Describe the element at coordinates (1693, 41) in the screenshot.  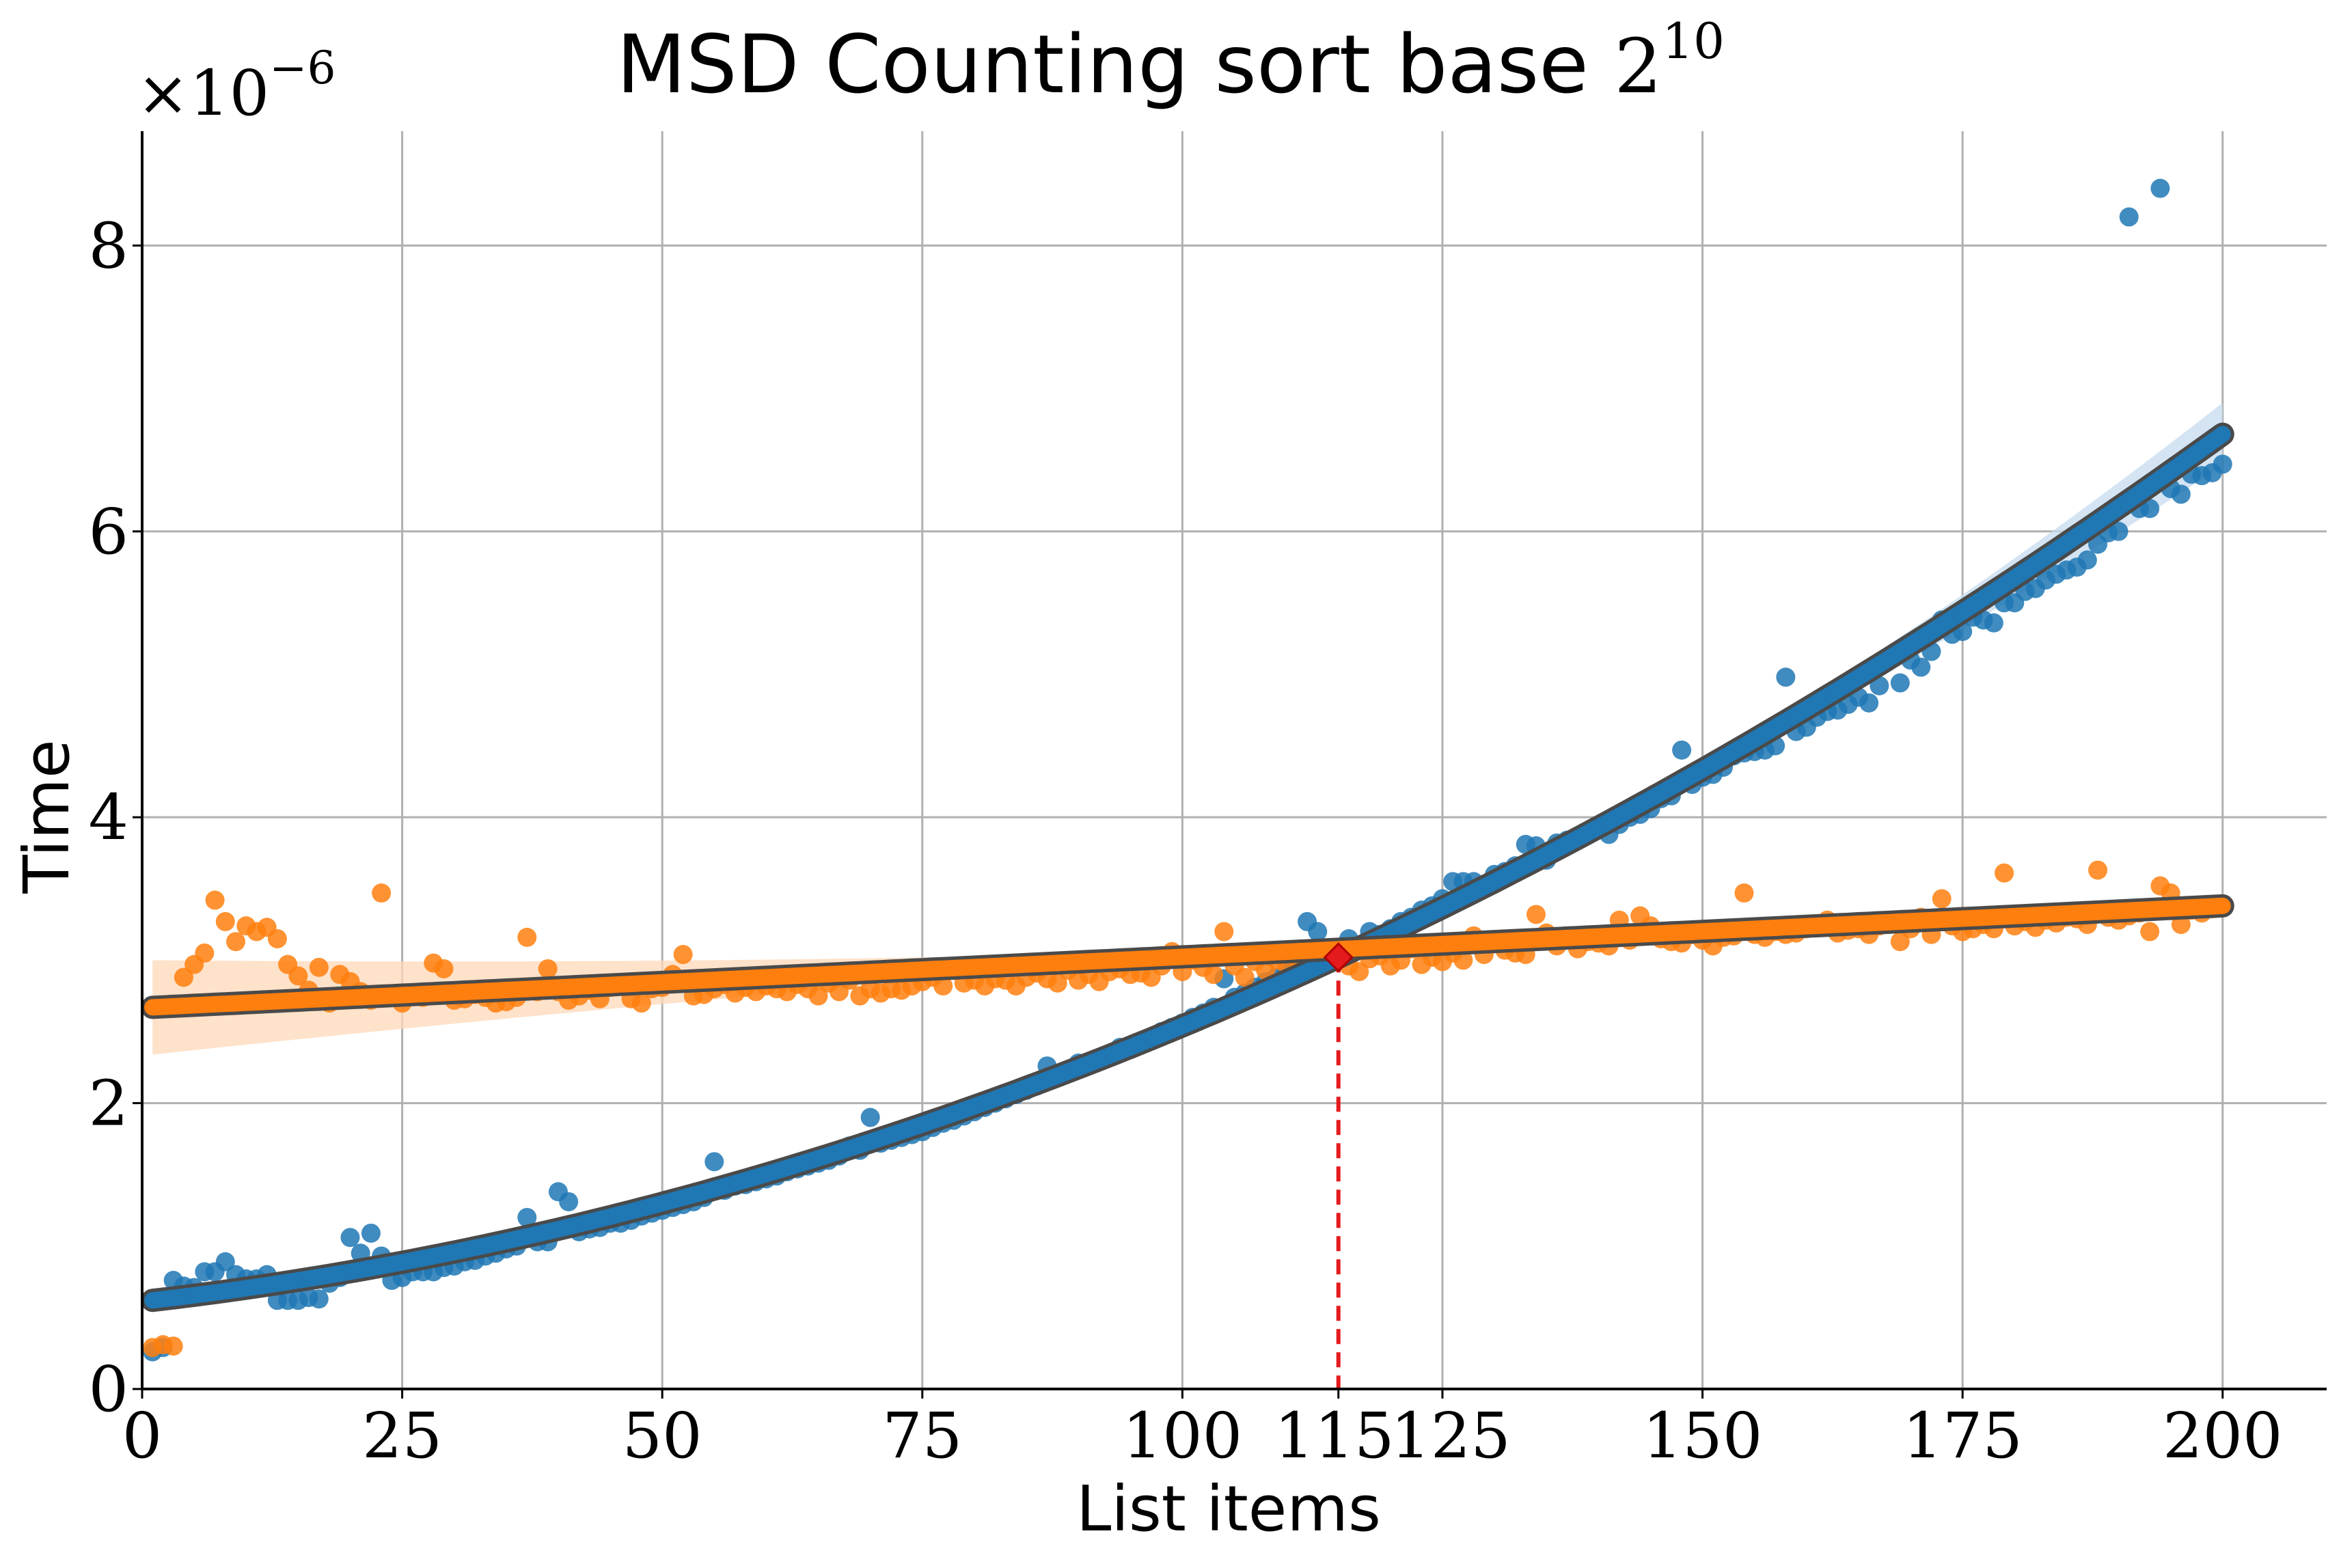
I see `chart-title-math-exp: 10` at that location.